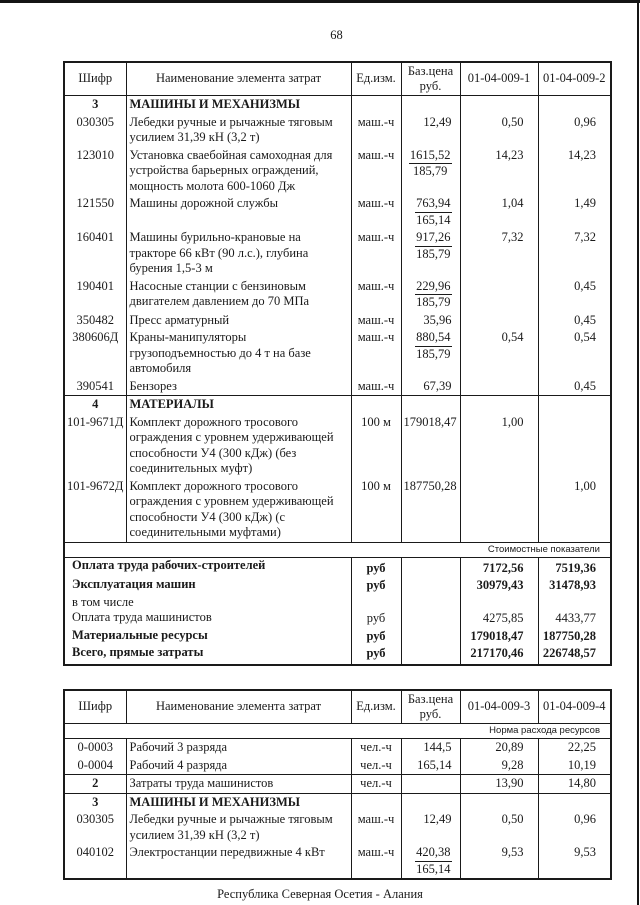 The image size is (640, 905). Describe the element at coordinates (498, 619) in the screenshot. I see `value1-cell: 4275,85` at that location.